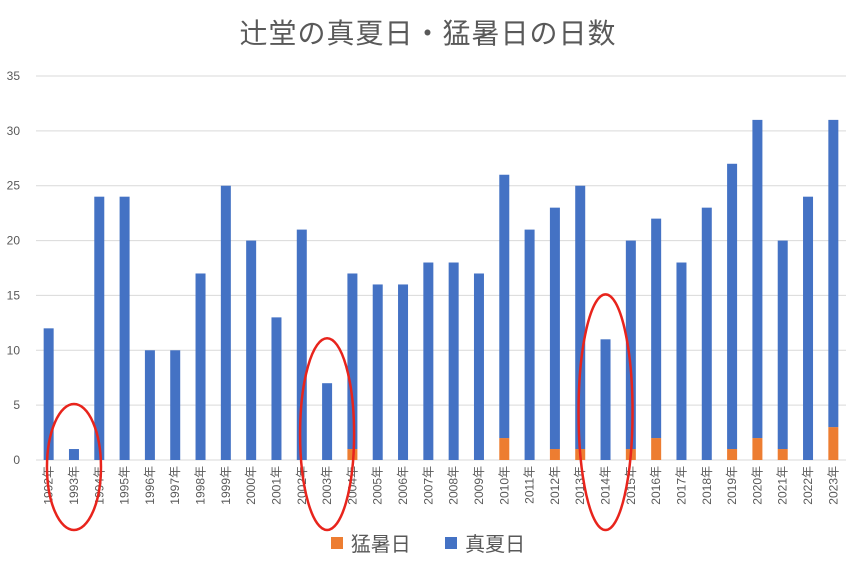 This screenshot has height=568, width=856. I want to click on bar-2002年-真夏日, so click(301, 344).